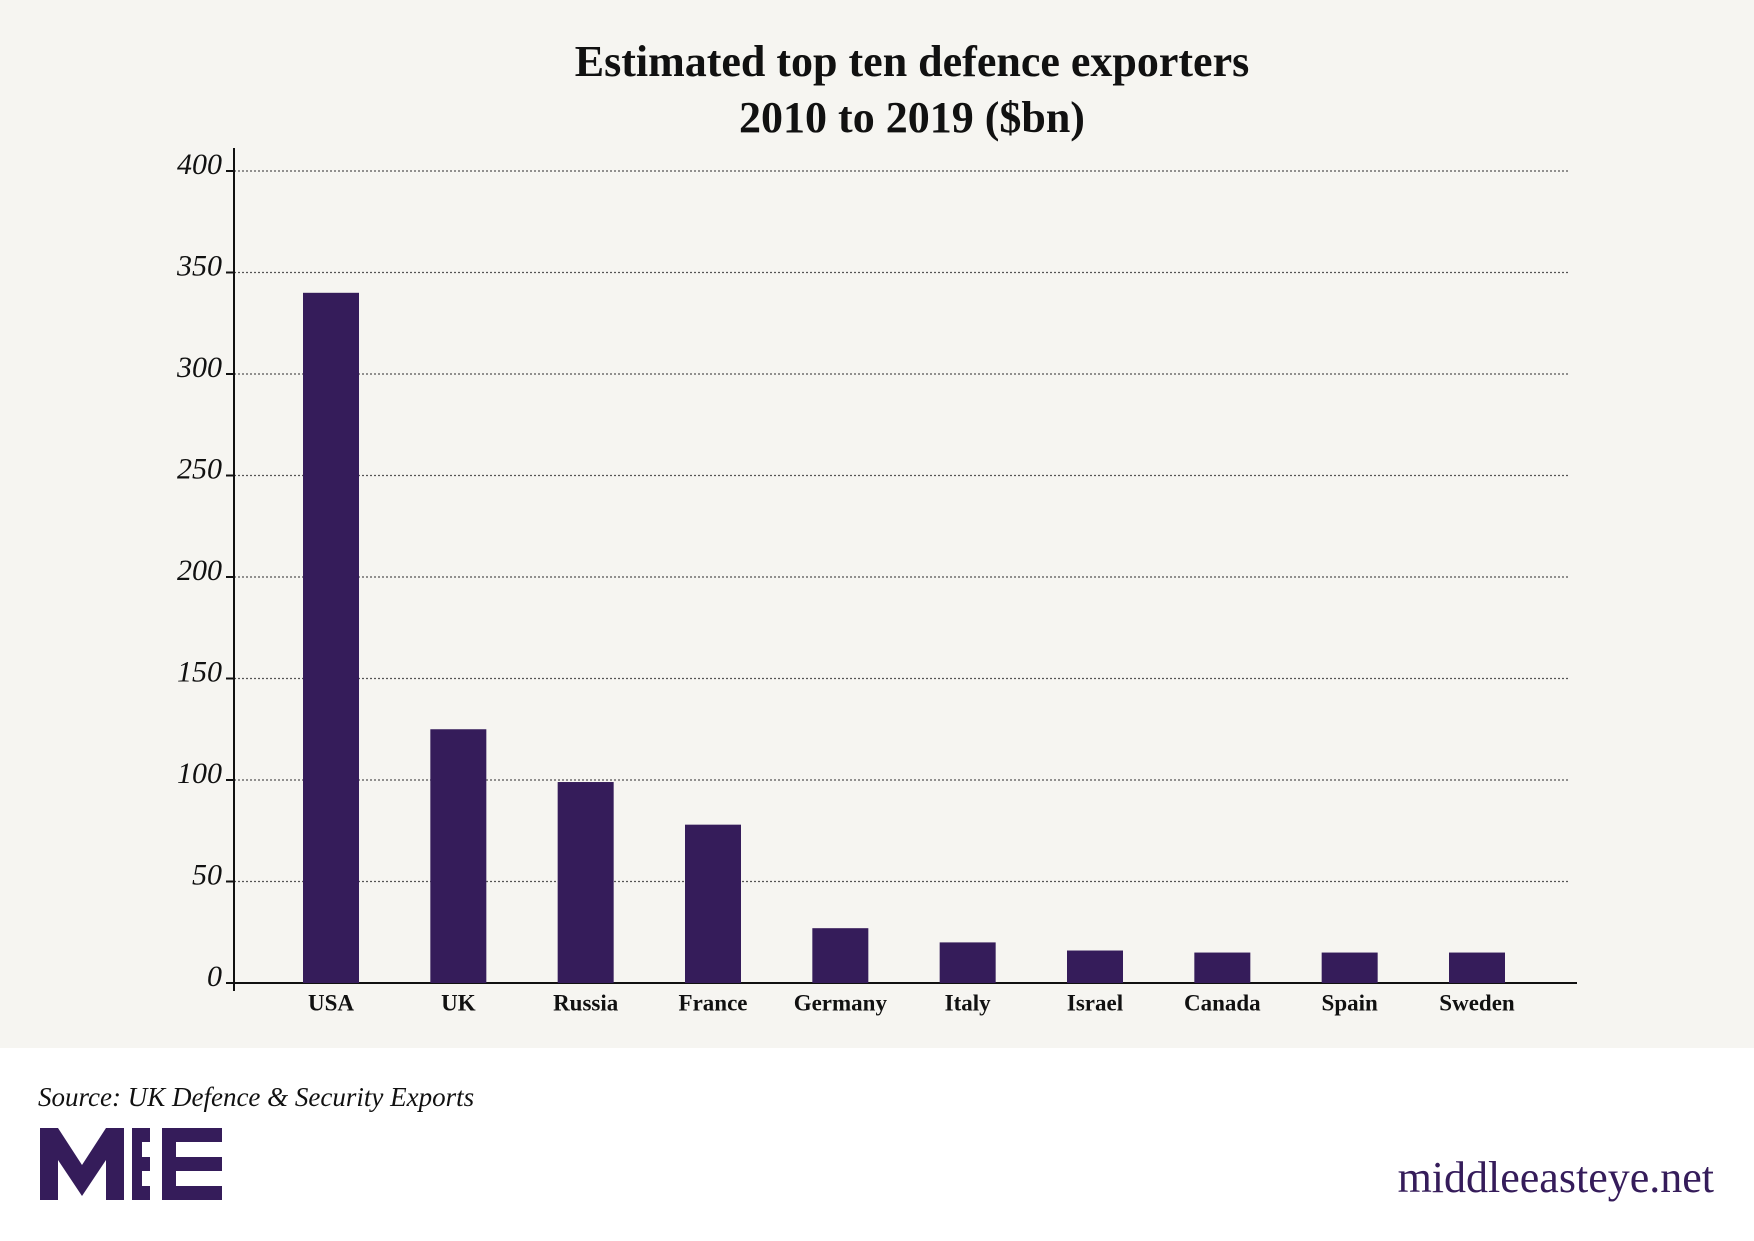  Describe the element at coordinates (912, 61) in the screenshot. I see `chart-title: Estimated top ten defence exporters` at that location.